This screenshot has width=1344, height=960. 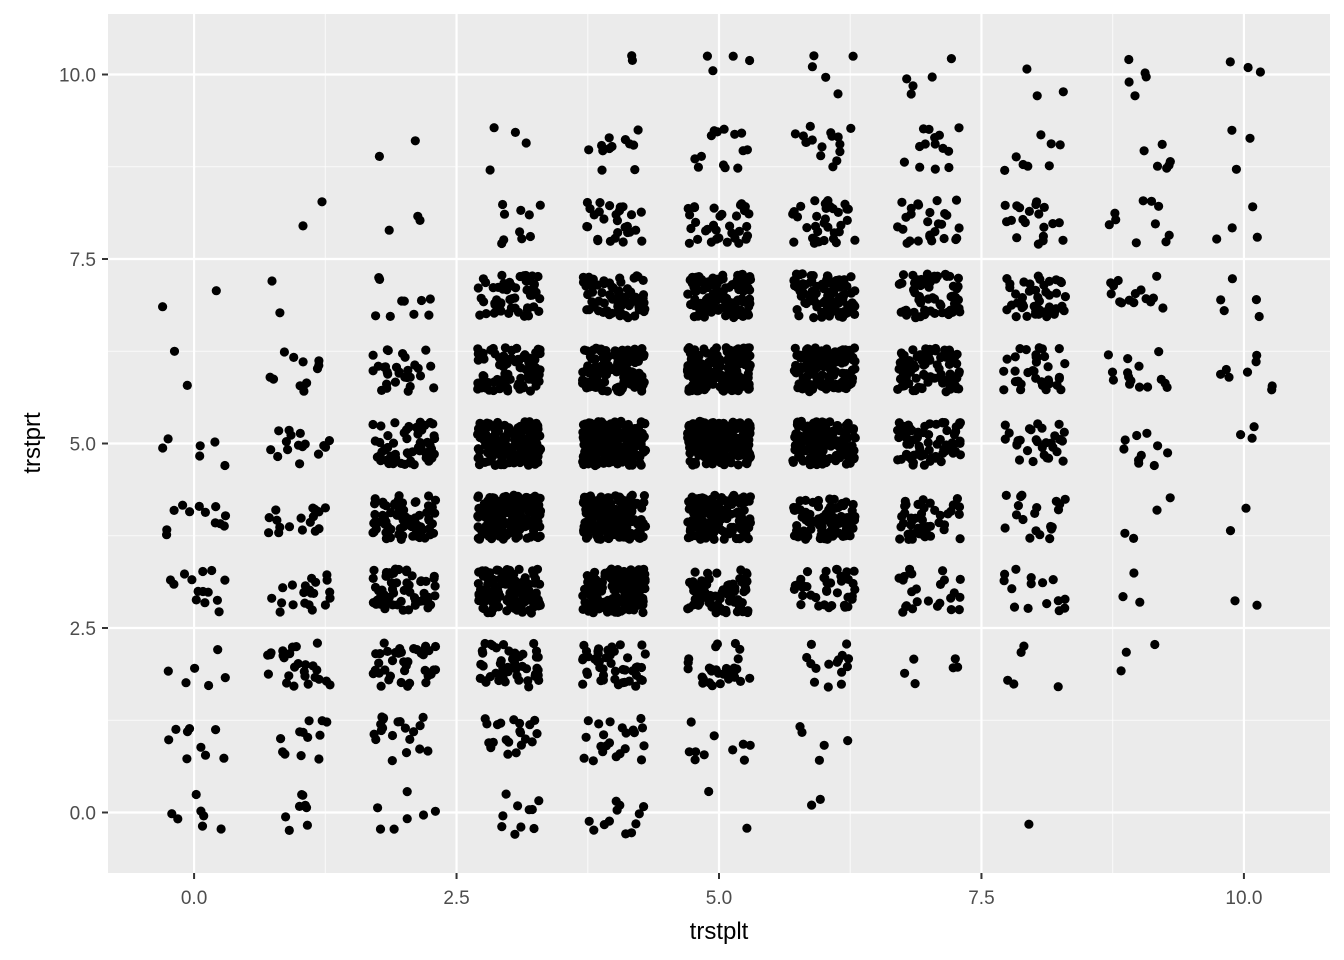 What do you see at coordinates (77, 76) in the screenshot?
I see `y-tick-label: 10.0` at bounding box center [77, 76].